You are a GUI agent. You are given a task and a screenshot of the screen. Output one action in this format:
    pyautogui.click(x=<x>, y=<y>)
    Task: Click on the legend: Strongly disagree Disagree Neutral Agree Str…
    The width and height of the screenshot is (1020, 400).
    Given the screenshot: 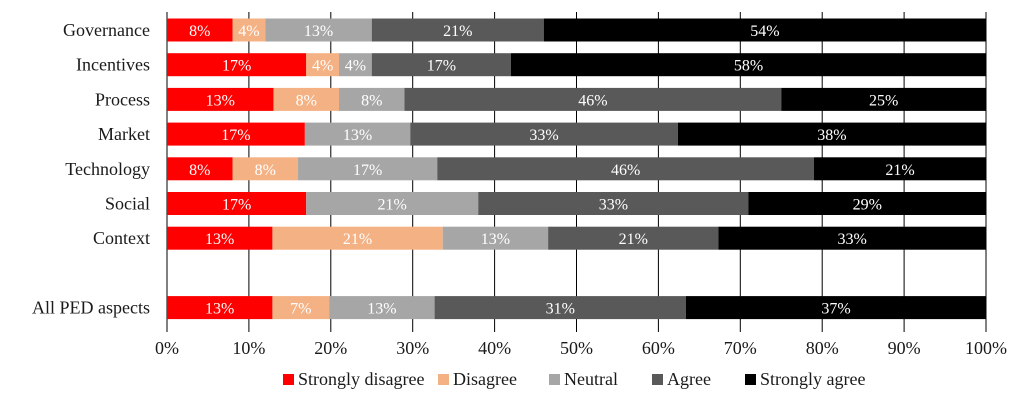 What is the action you would take?
    pyautogui.click(x=574, y=379)
    